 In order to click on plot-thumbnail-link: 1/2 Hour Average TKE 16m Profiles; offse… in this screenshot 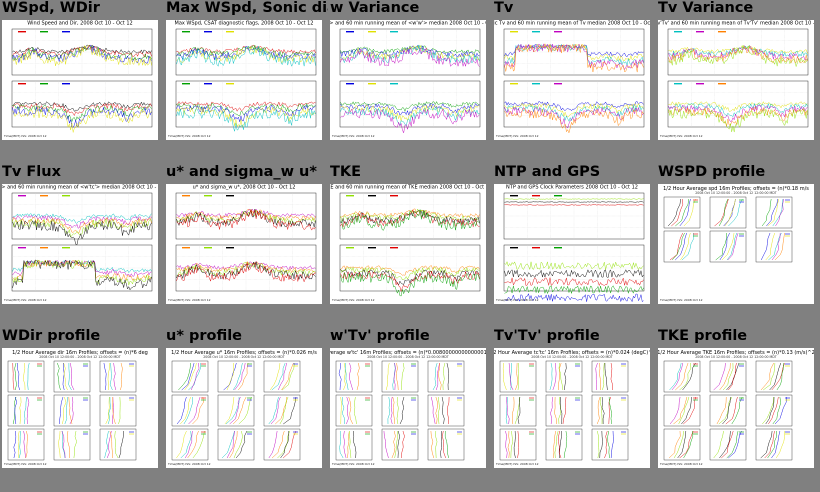, I will do `click(736, 408)`.